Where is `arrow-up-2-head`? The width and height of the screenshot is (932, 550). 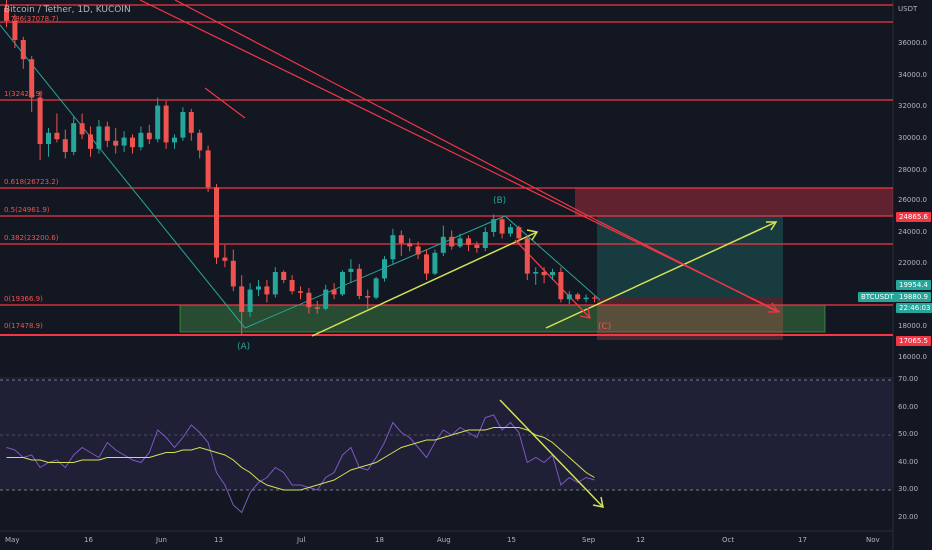
arrow-up-2-head is located at coordinates (772, 226).